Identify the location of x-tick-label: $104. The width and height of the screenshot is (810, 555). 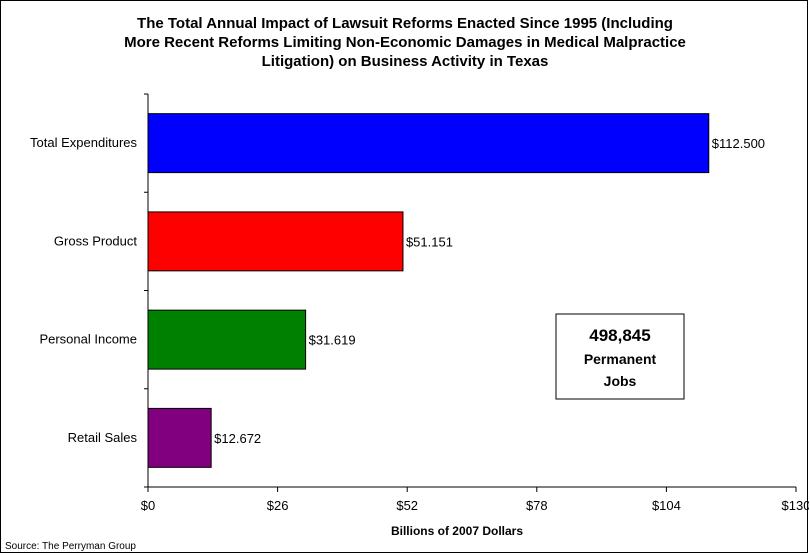
(666, 505).